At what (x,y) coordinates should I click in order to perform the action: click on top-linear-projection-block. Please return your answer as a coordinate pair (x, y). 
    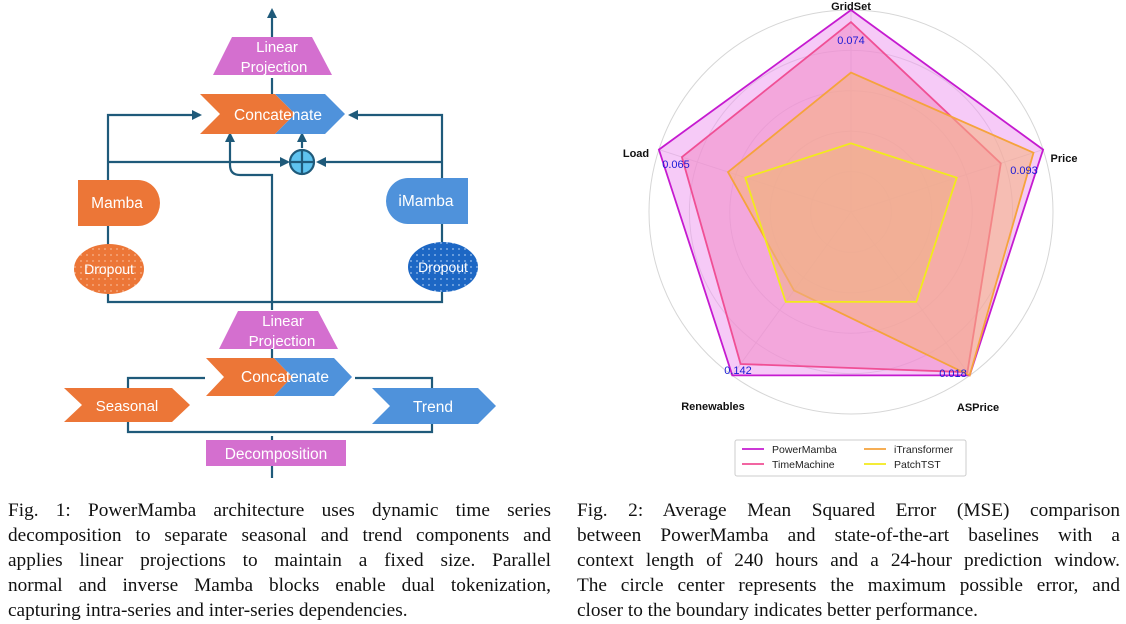
    Looking at the image, I should click on (272, 56).